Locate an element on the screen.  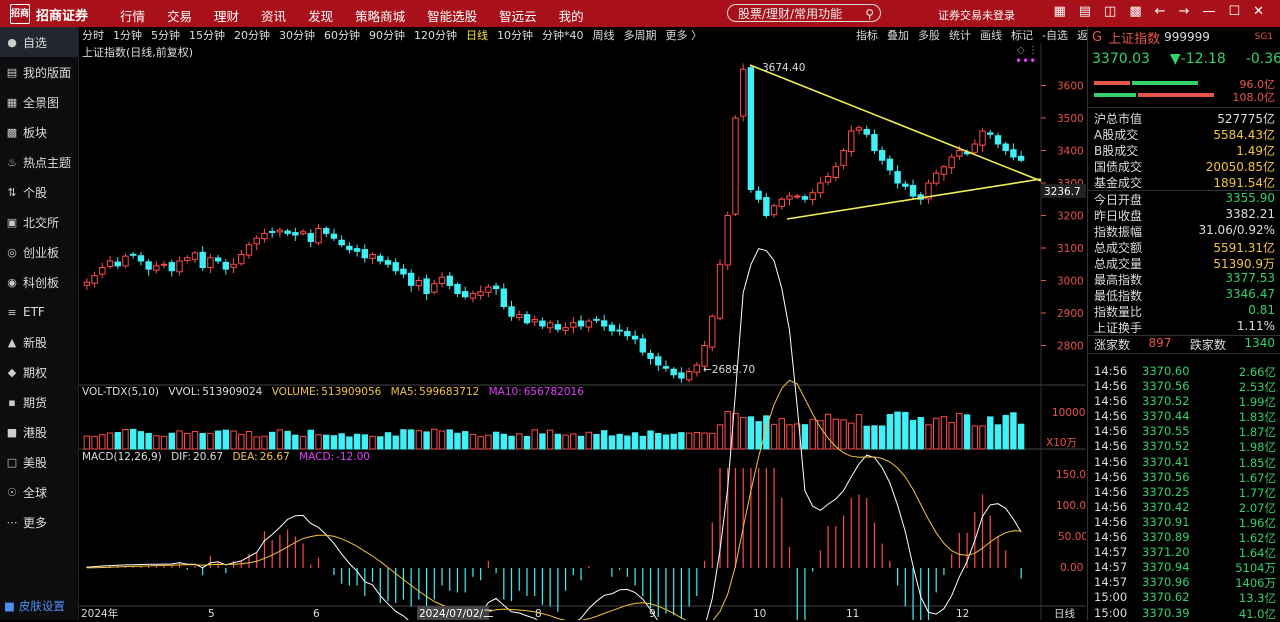
period-tab: 分钟*40 is located at coordinates (563, 35).